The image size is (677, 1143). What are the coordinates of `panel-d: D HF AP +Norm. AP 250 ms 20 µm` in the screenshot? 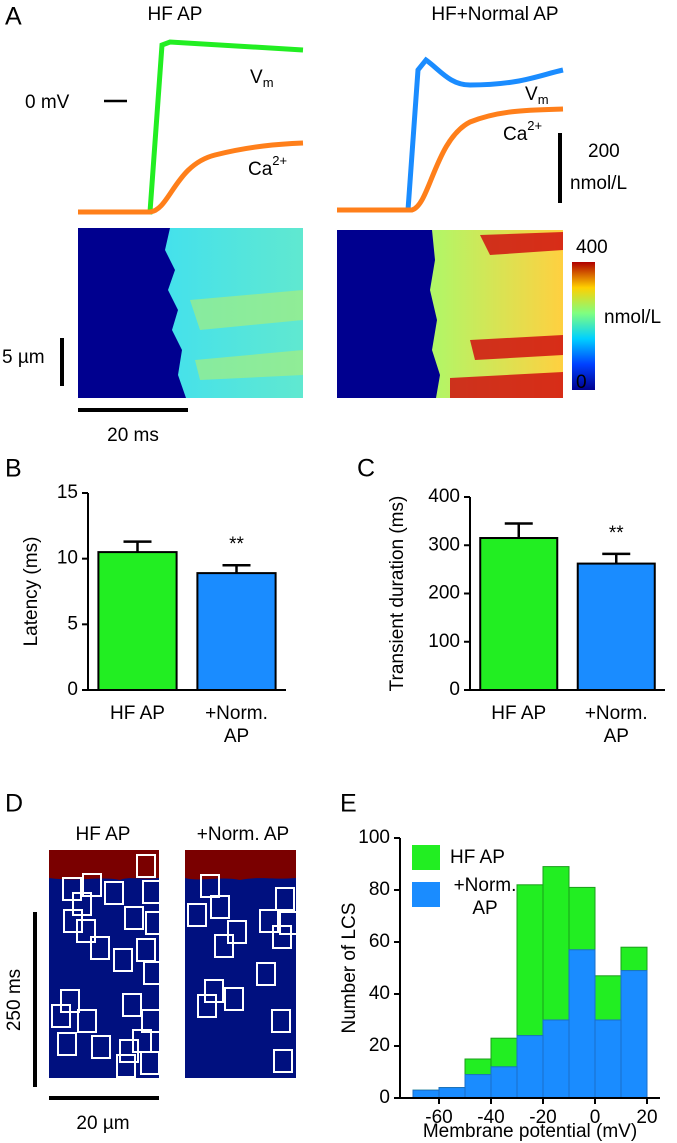 It's located at (151, 962).